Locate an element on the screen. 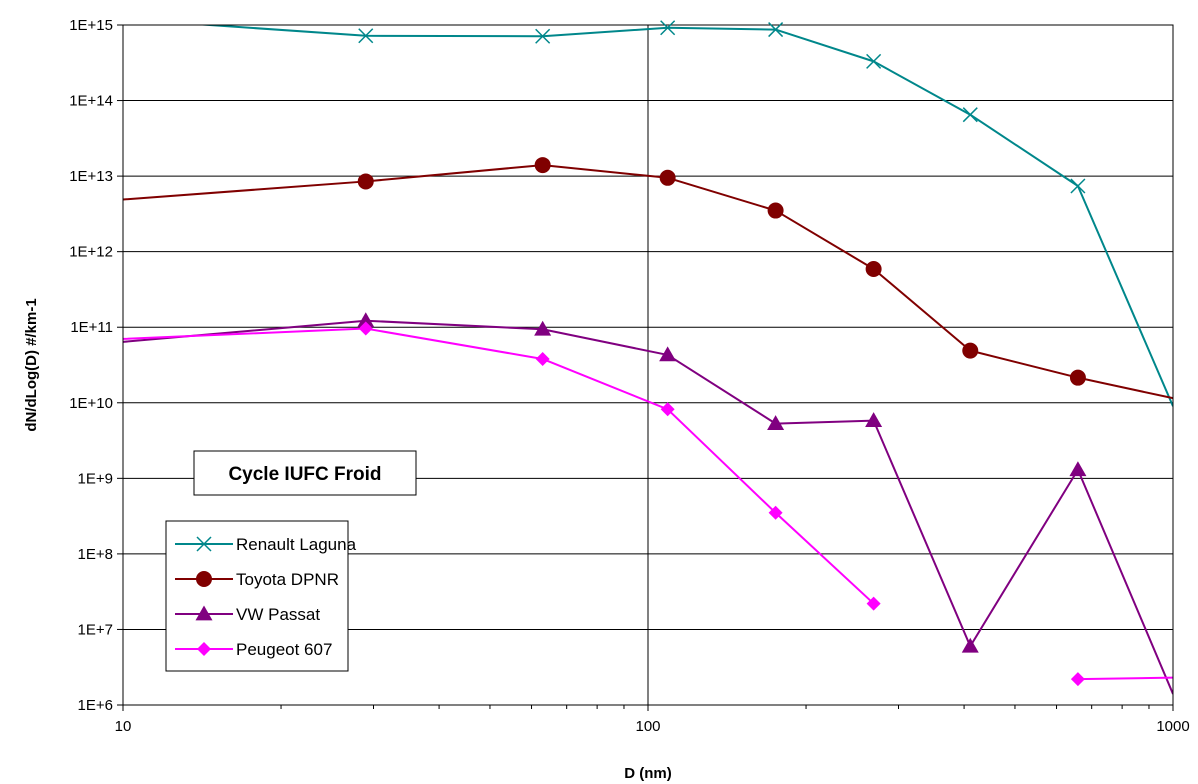 The width and height of the screenshot is (1198, 784). annotation-text: Cycle IUFC Froid is located at coordinates (304, 474).